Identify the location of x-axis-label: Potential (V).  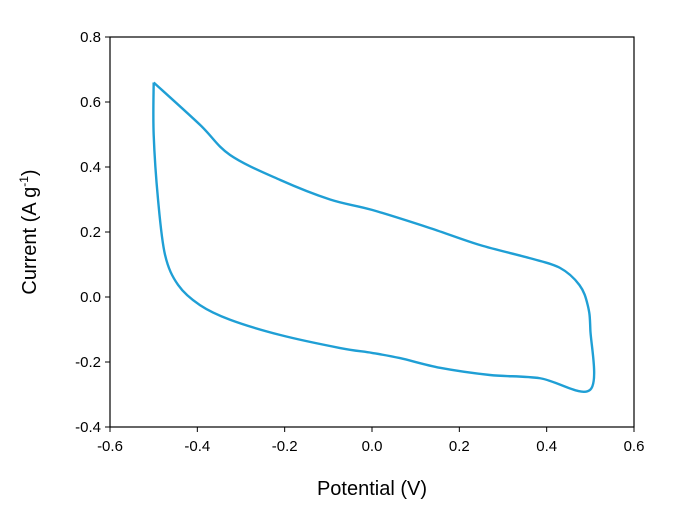
(372, 489).